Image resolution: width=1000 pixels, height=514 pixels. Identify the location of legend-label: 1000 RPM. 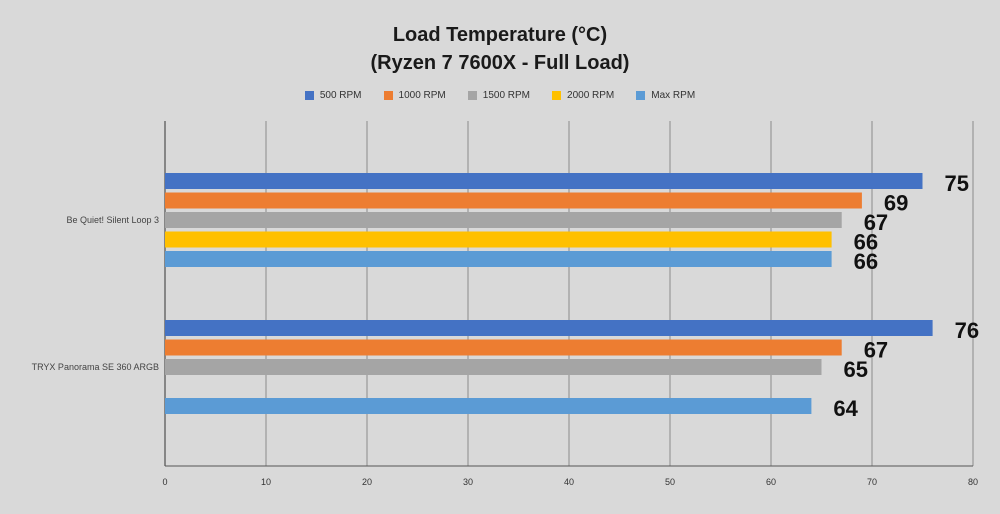
(422, 95).